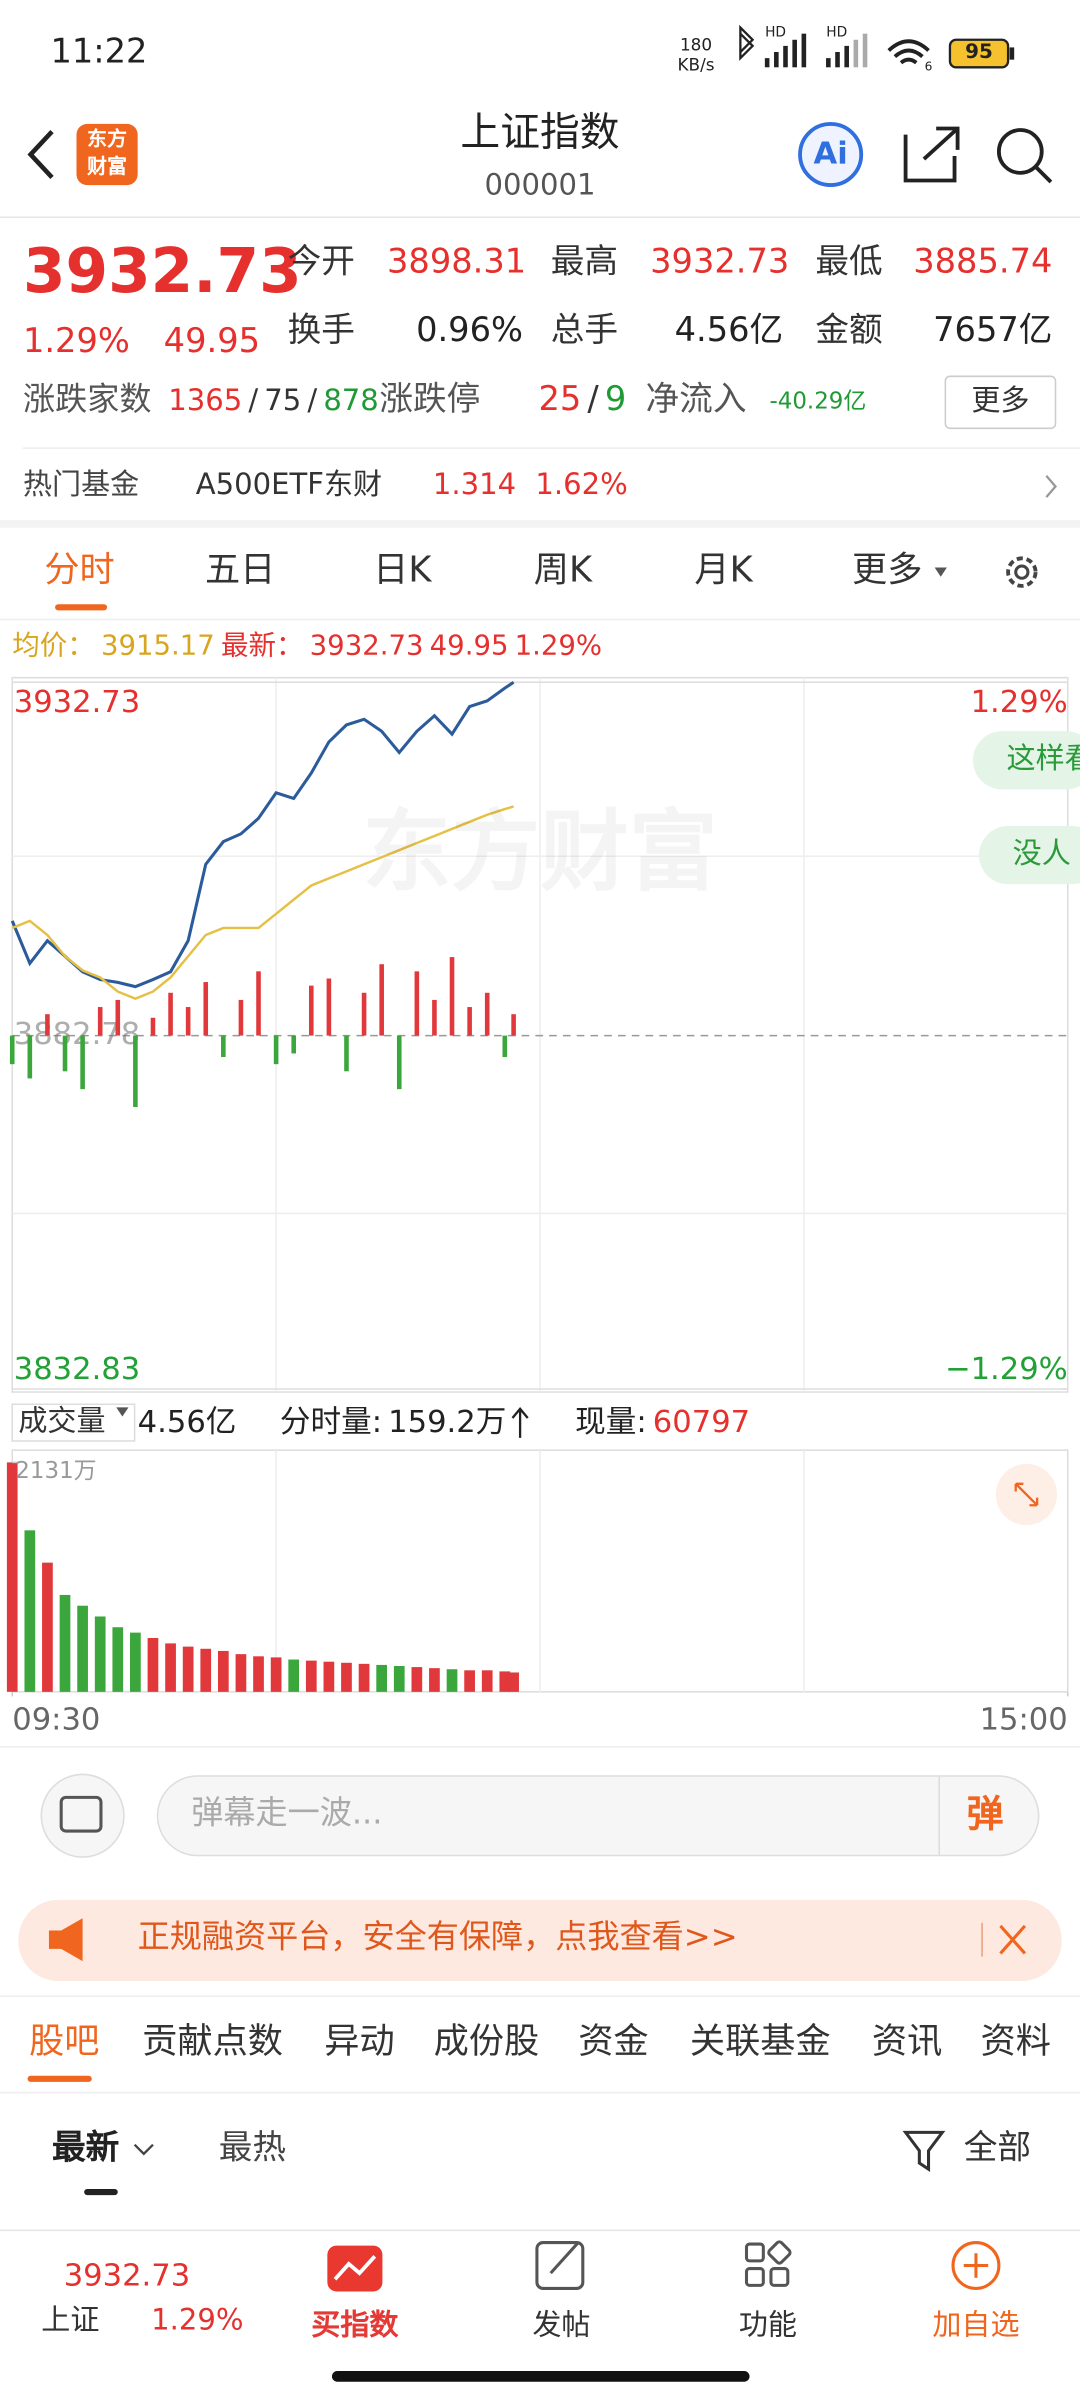  I want to click on danmu-toggle, so click(82, 1815).